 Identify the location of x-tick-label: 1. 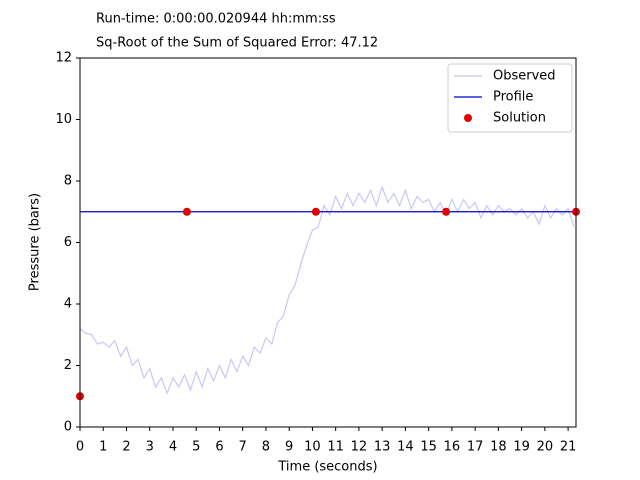
(103, 447).